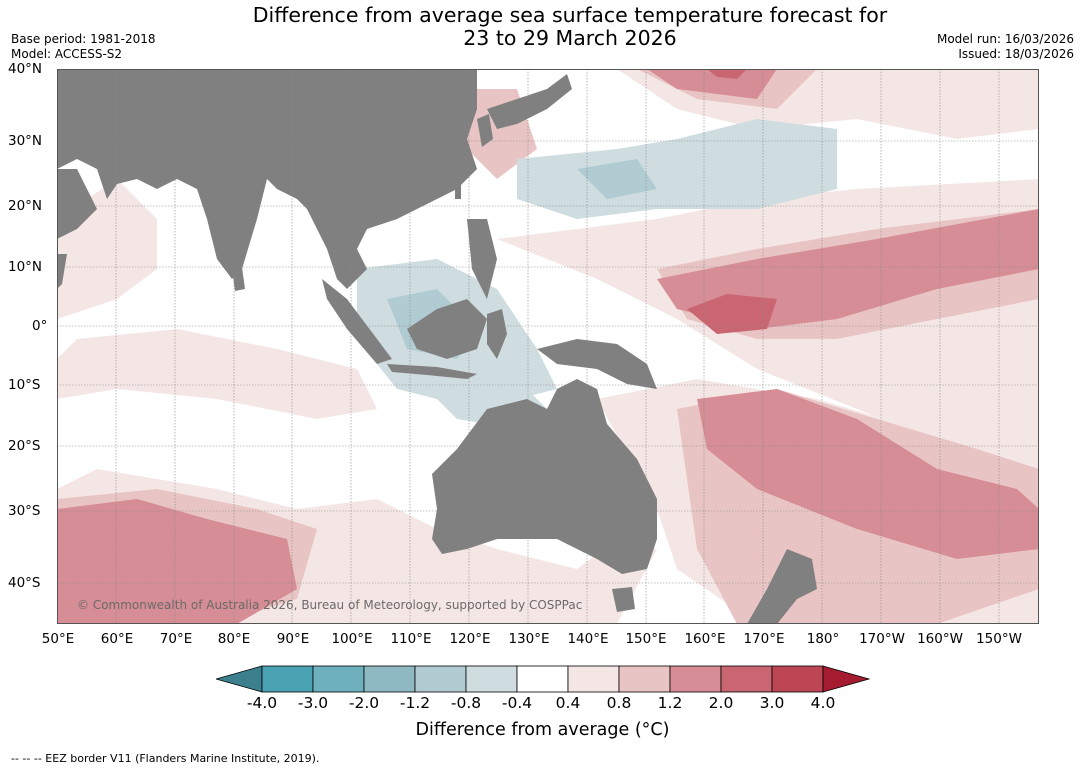 The width and height of the screenshot is (1085, 770). What do you see at coordinates (40, 326) in the screenshot?
I see `lat-label: 0°` at bounding box center [40, 326].